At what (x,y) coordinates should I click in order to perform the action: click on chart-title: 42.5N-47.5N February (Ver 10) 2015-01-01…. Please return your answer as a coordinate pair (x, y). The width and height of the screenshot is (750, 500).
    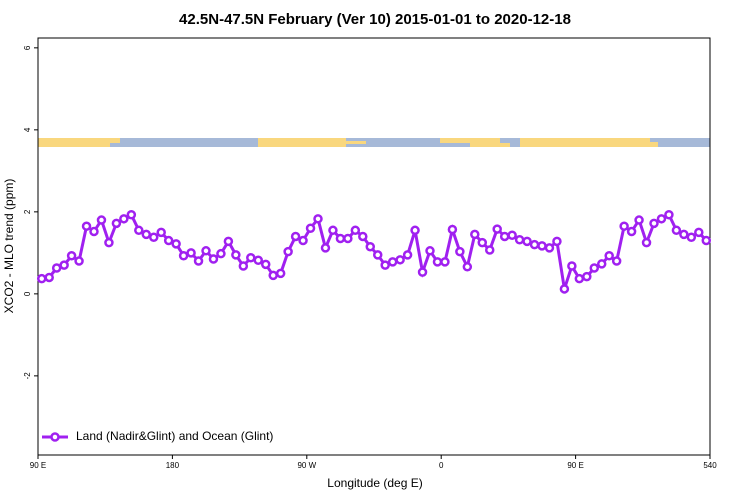
    Looking at the image, I should click on (375, 19).